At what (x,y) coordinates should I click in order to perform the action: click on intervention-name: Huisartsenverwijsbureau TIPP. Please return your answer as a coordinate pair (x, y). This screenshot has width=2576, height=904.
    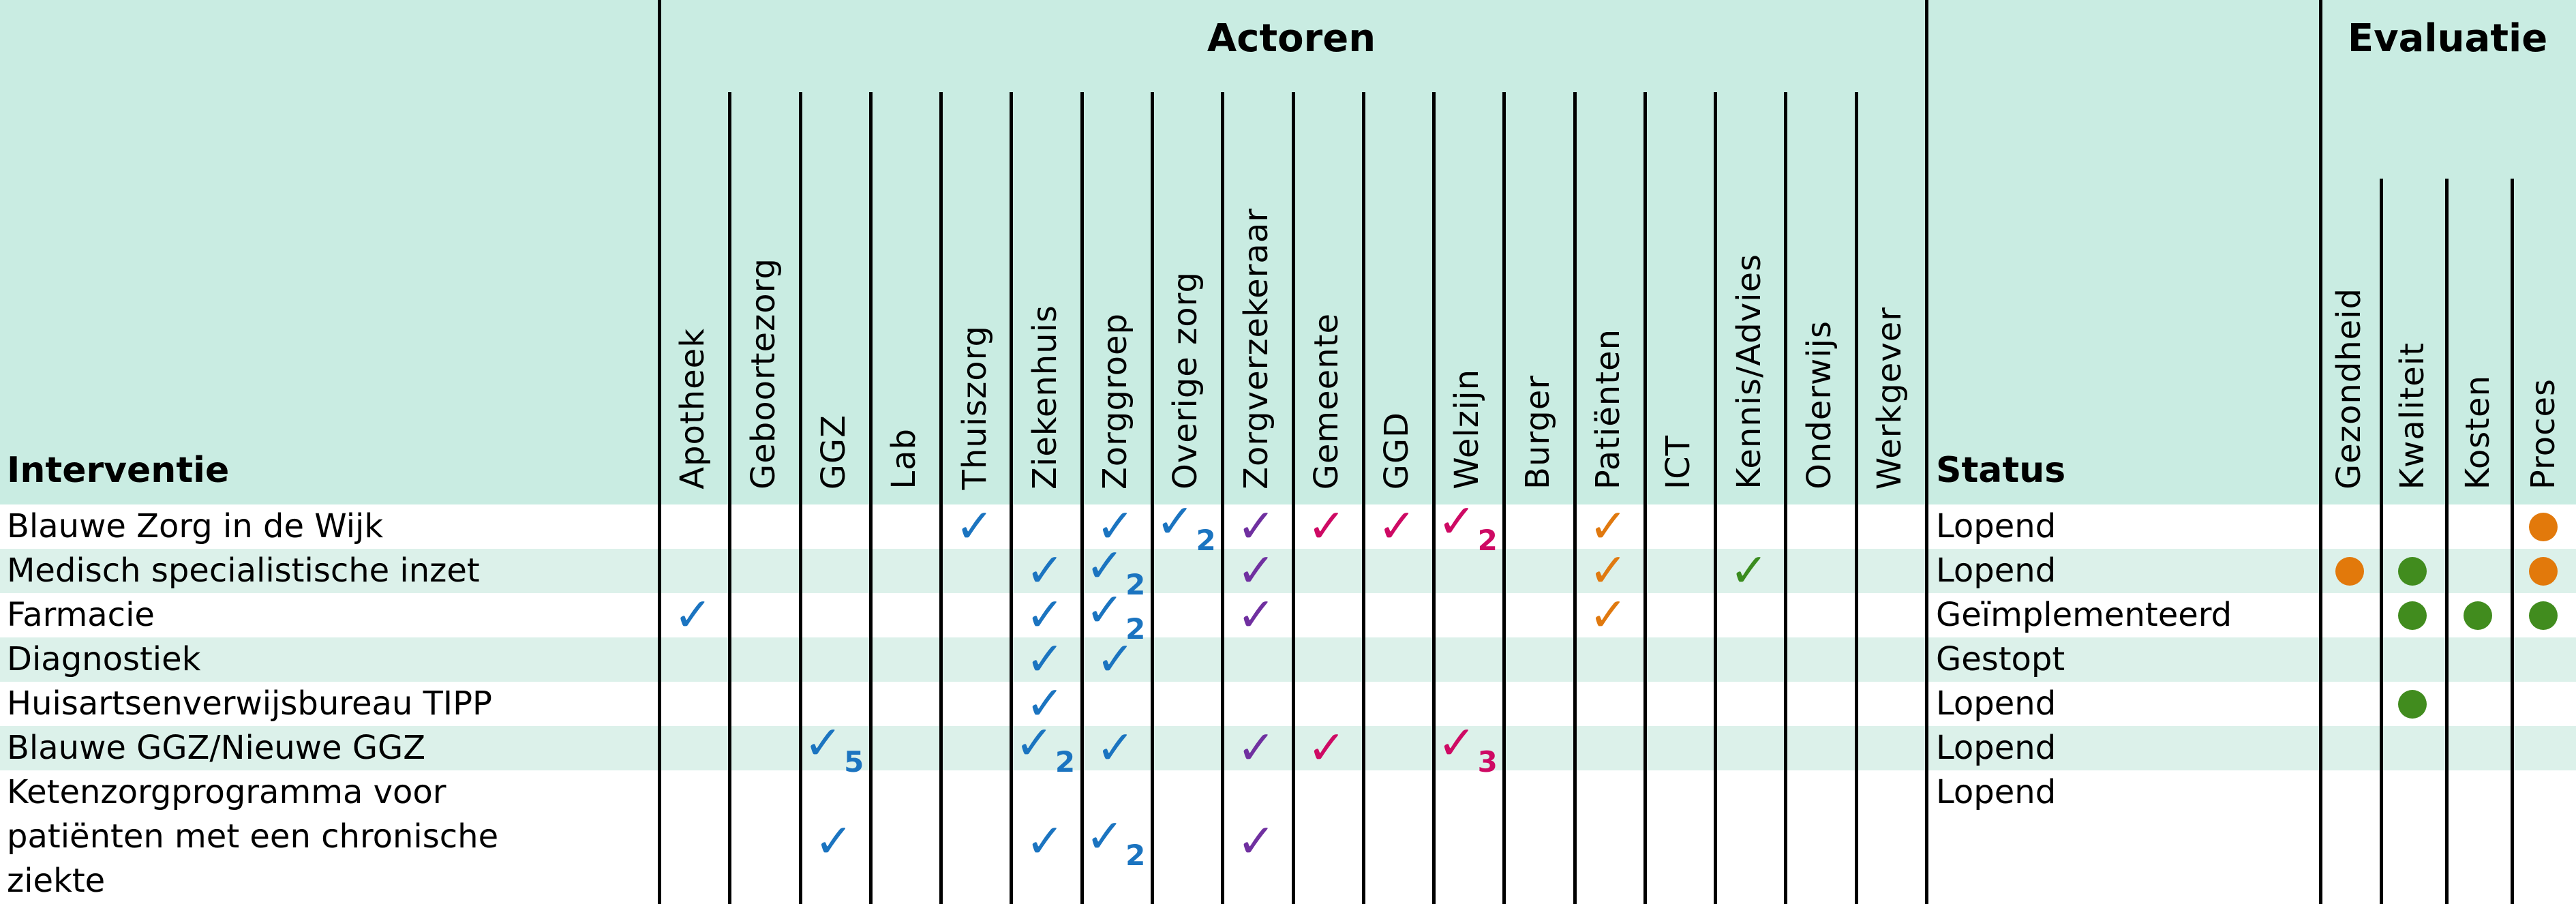
    Looking at the image, I should click on (249, 703).